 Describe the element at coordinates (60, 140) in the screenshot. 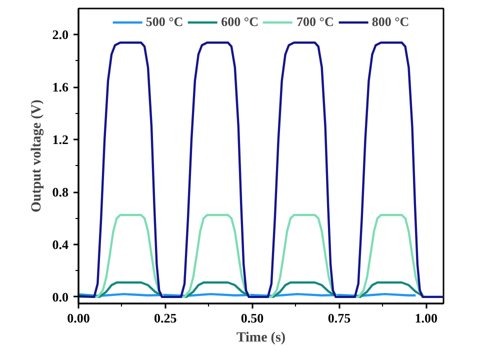

I see `y-tick-label: 1.2` at that location.